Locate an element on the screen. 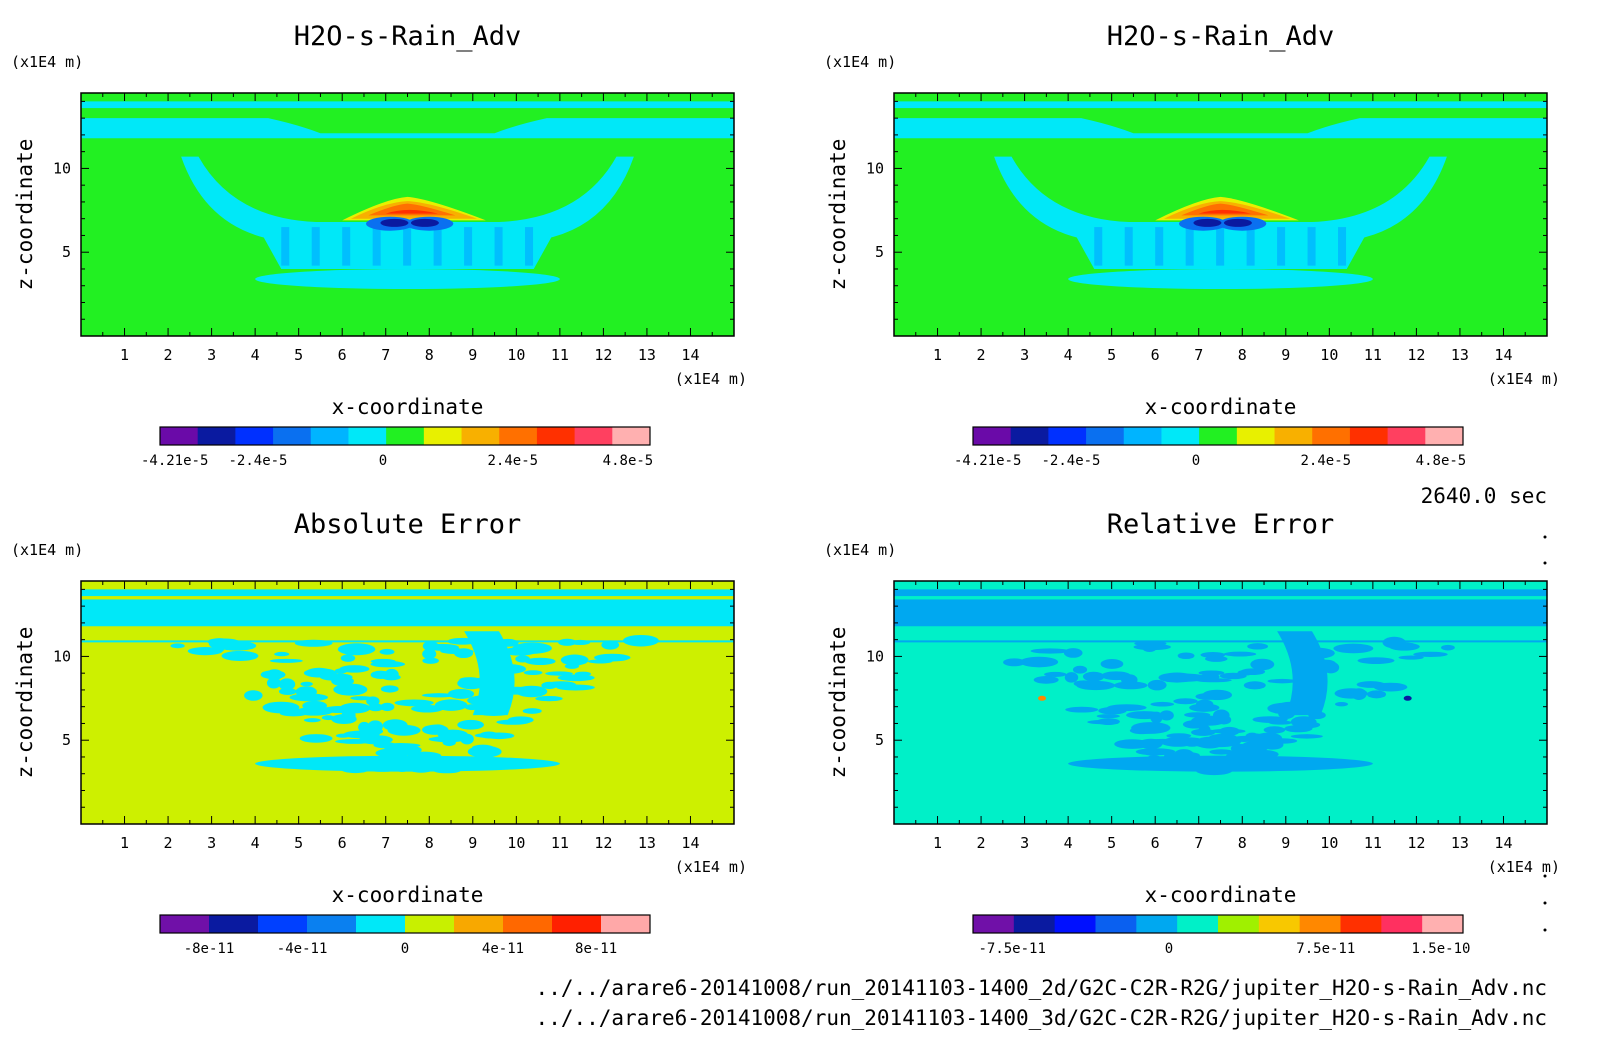  x-tick-label: 12 is located at coordinates (603, 843).